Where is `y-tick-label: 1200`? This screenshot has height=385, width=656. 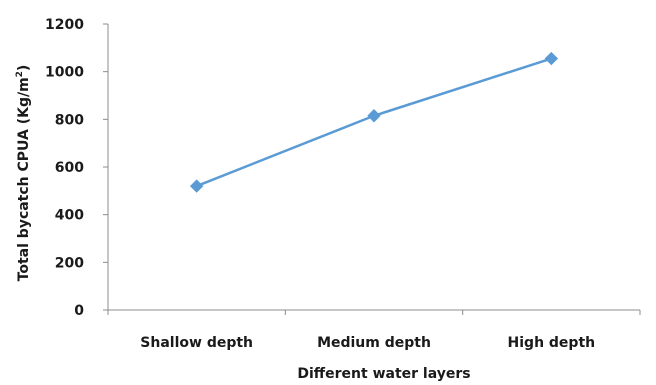
y-tick-label: 1200 is located at coordinates (64, 25).